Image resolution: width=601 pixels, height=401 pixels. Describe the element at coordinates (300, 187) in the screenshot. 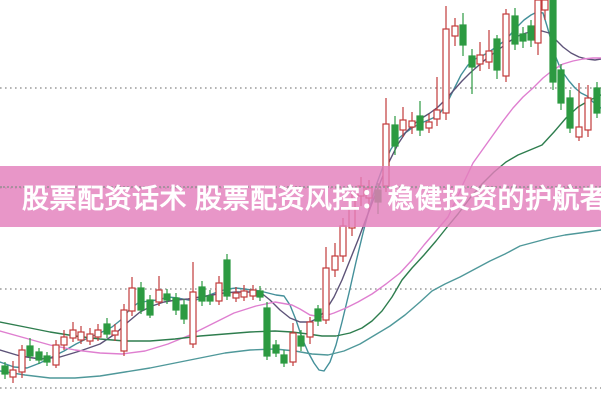

I see `gridline-overlay` at that location.